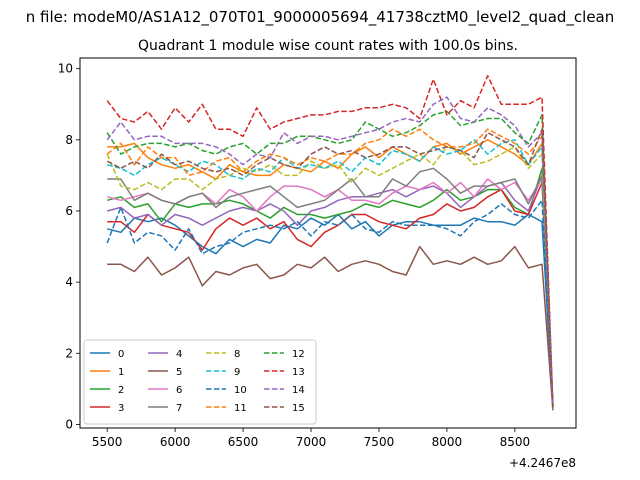 The width and height of the screenshot is (640, 480). I want to click on y-tick-label: 8, so click(69, 140).